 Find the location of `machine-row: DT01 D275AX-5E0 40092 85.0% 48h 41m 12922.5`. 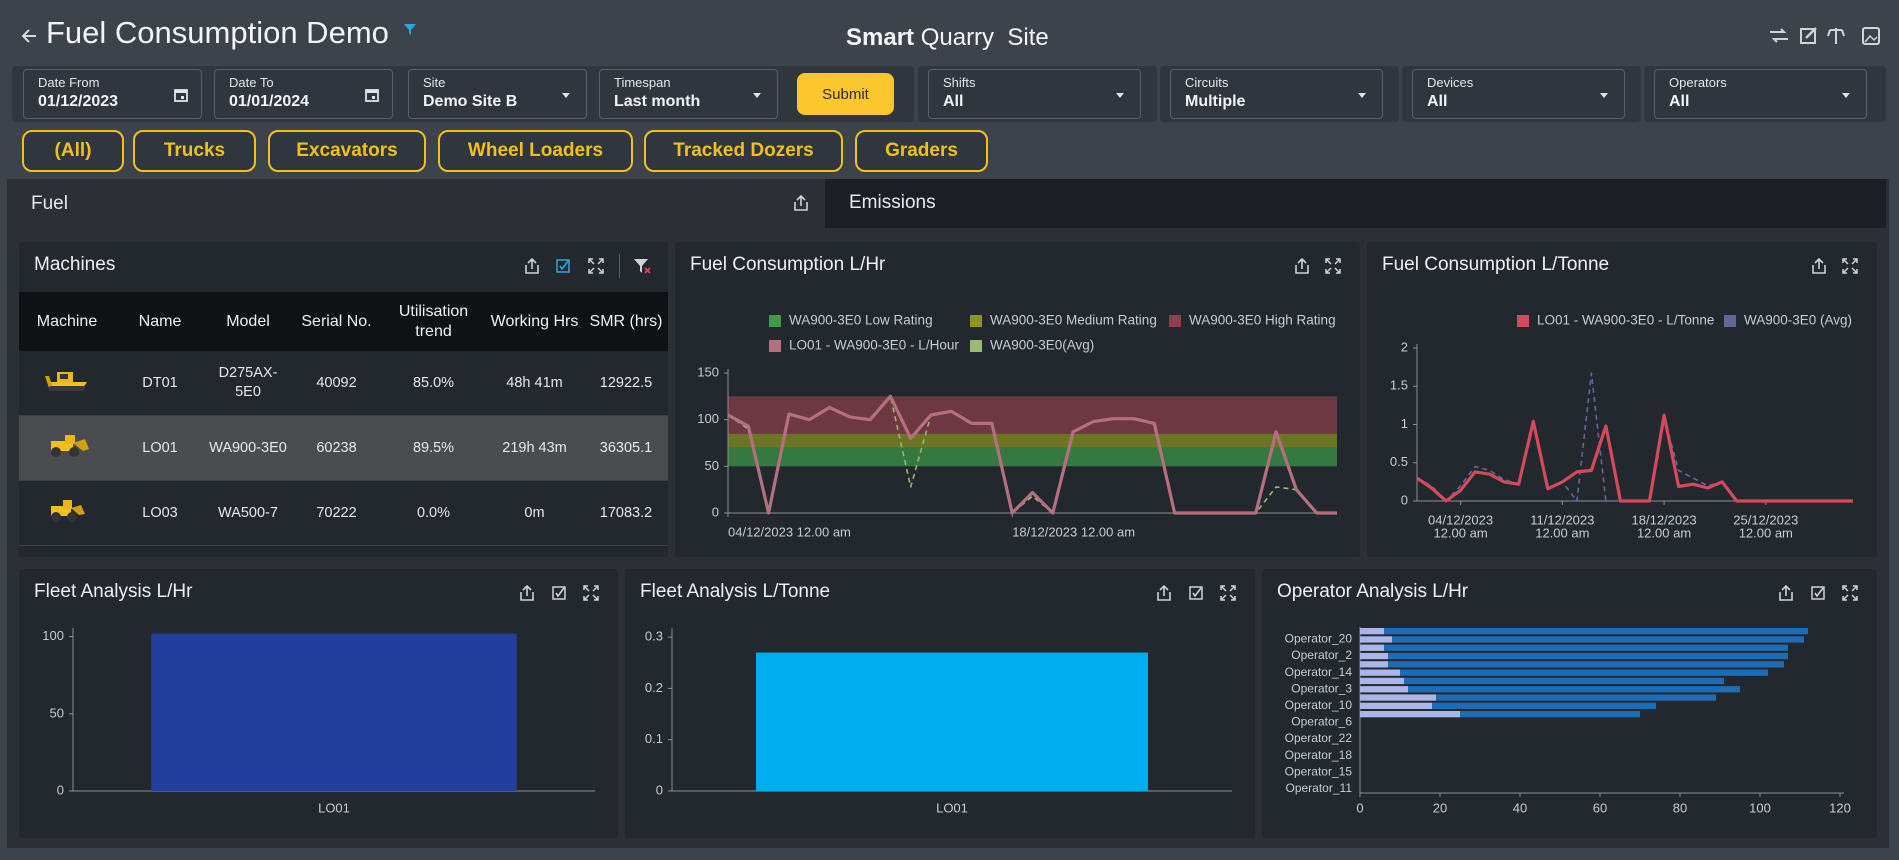

machine-row: DT01 D275AX-5E0 40092 85.0% 48h 41m 12922.5 is located at coordinates (343, 383).